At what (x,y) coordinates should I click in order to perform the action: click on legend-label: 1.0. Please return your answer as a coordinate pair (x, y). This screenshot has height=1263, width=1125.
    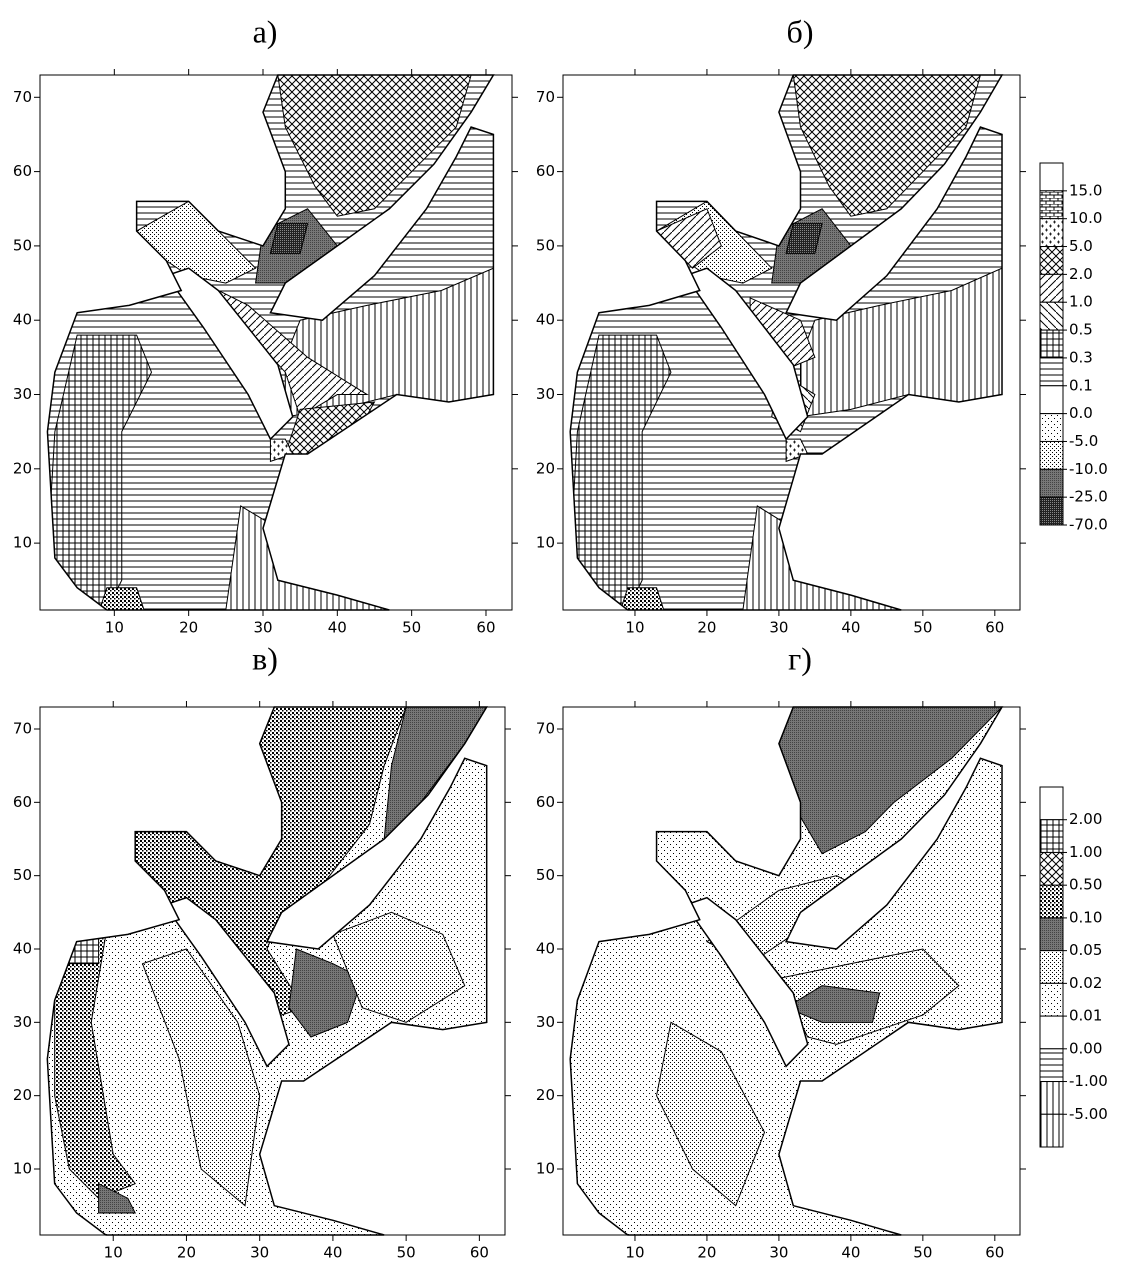
    Looking at the image, I should click on (1081, 302).